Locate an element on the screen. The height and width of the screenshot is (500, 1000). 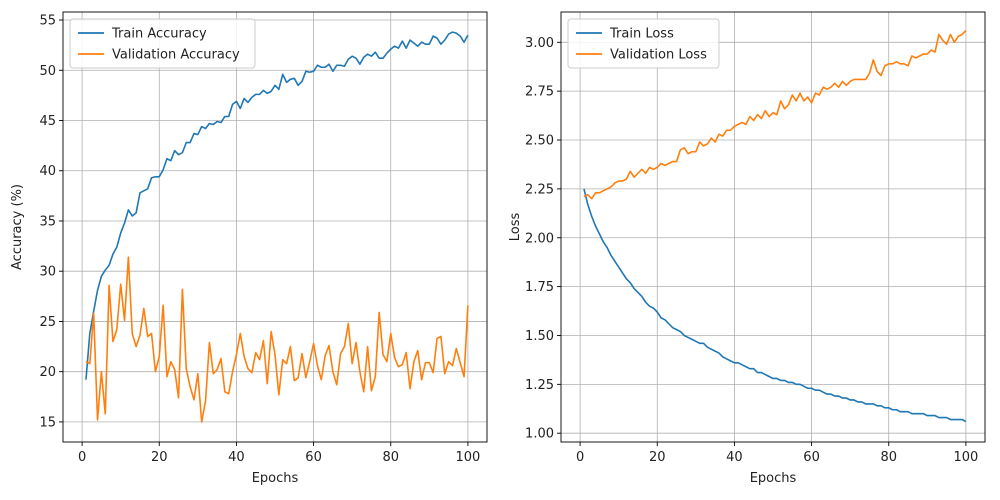
legend-label: Validation Loss is located at coordinates (658, 55).